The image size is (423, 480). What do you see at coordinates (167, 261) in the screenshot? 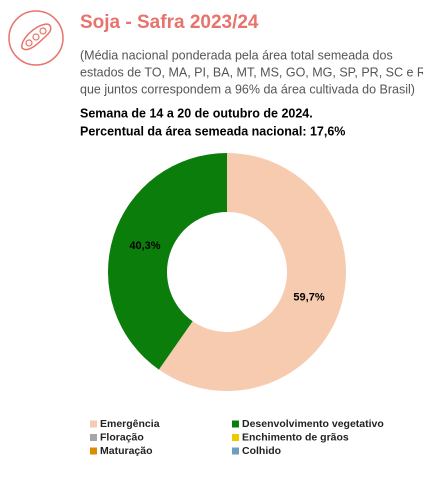
I see `slice` at bounding box center [167, 261].